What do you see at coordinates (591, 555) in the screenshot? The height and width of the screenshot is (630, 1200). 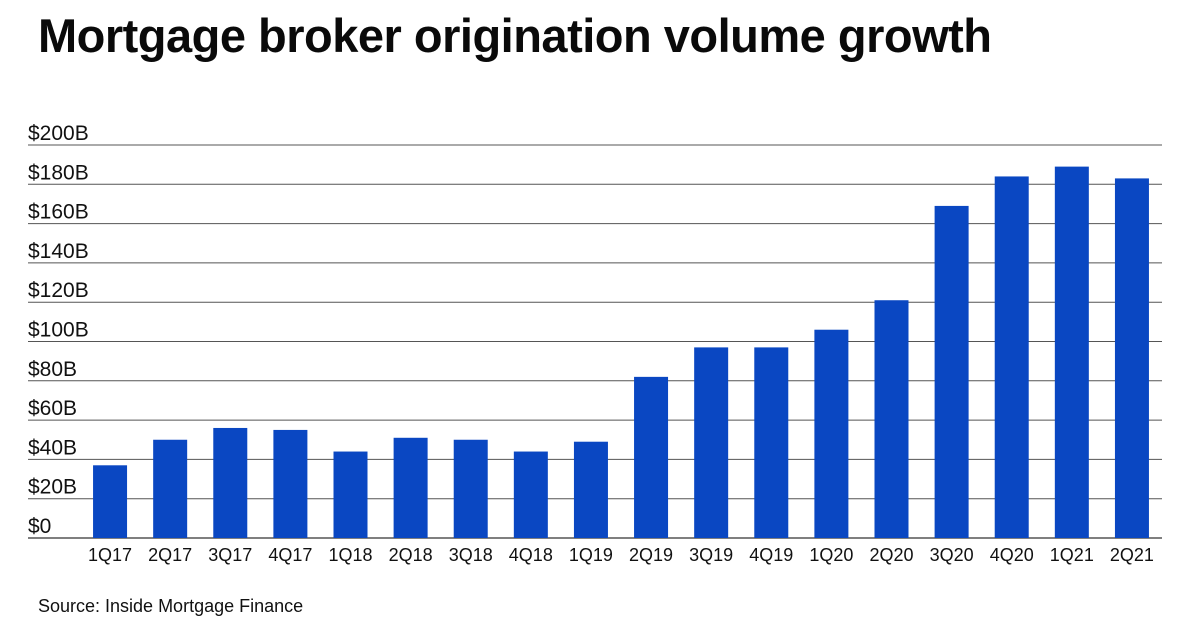 I see `x-tick-label: 1Q19` at bounding box center [591, 555].